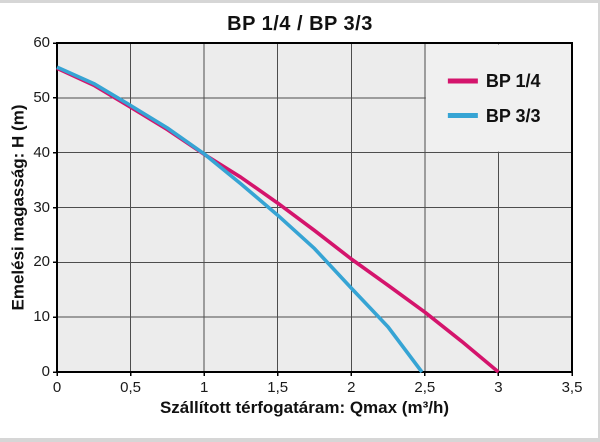  What do you see at coordinates (513, 81) in the screenshot?
I see `legend-label-bp-1-4: BP 1/4` at bounding box center [513, 81].